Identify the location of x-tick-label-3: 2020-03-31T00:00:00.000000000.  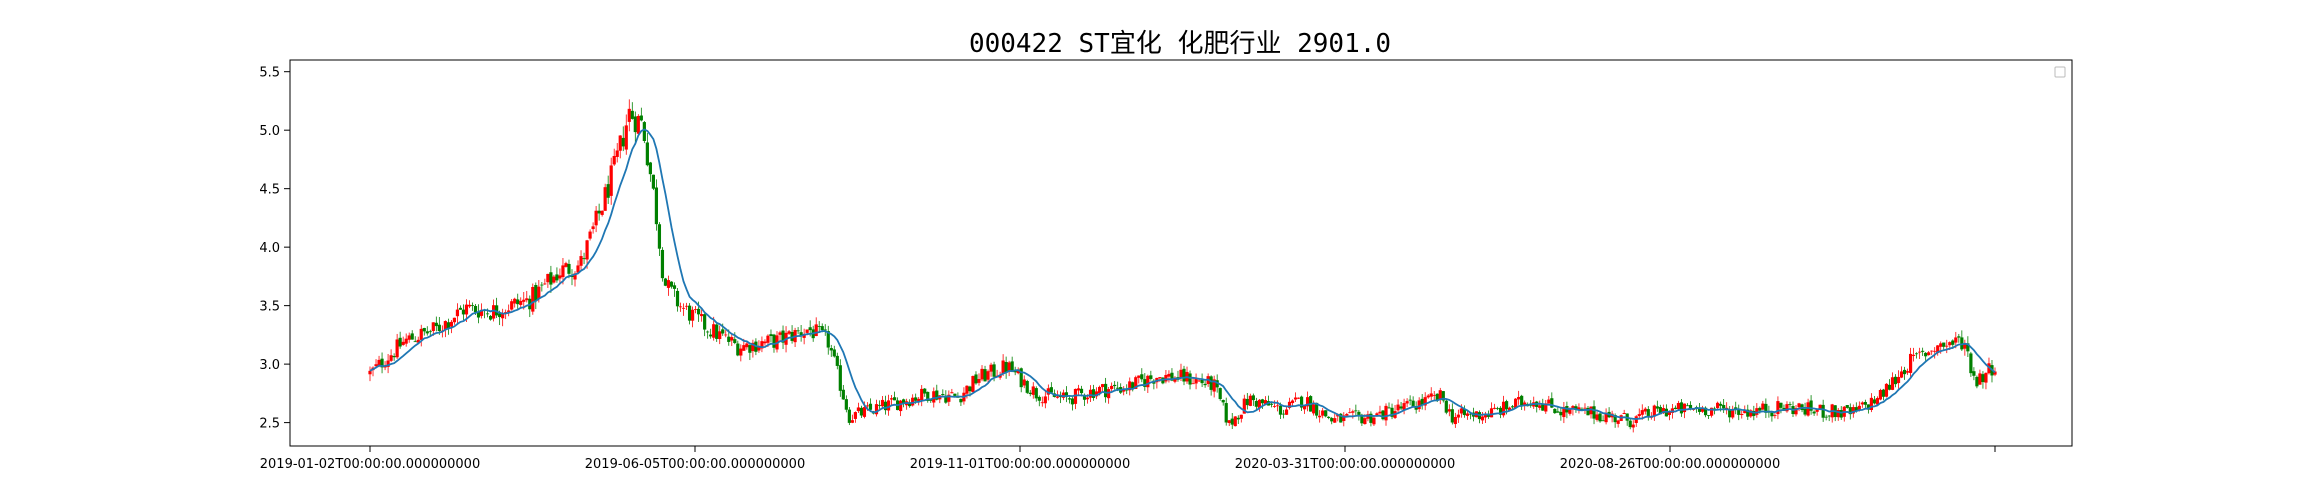
(1345, 464).